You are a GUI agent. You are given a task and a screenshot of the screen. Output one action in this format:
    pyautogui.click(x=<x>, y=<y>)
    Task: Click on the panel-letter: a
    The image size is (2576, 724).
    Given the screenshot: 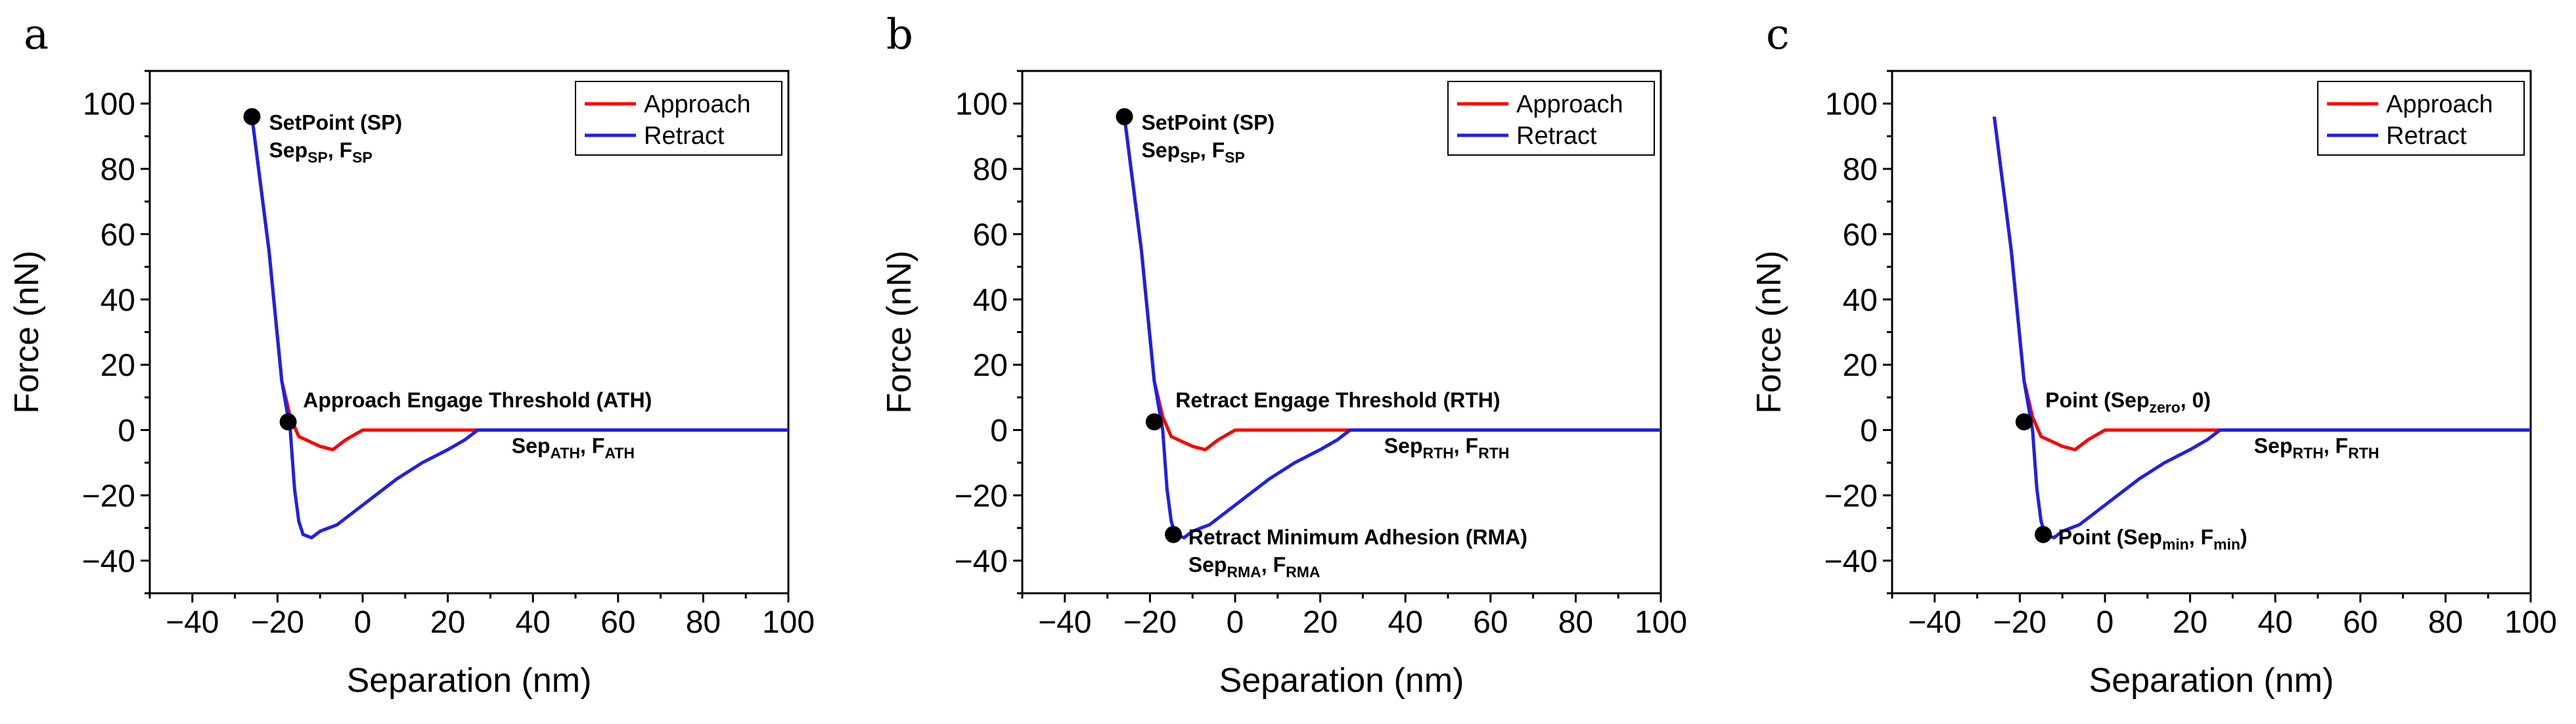 What is the action you would take?
    pyautogui.click(x=36, y=35)
    